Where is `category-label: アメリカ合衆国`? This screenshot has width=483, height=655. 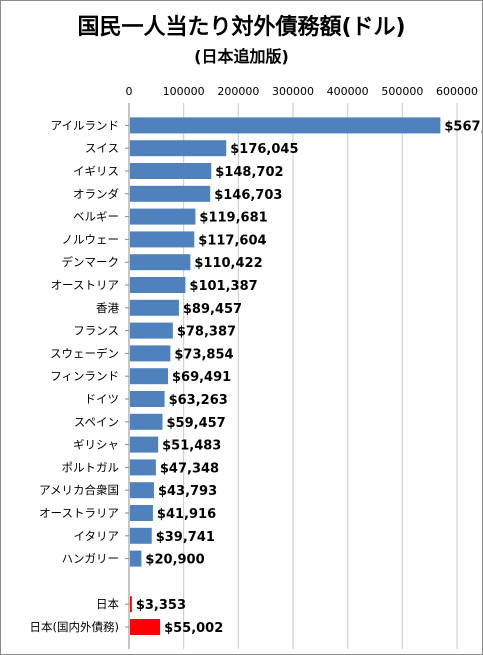 category-label: アメリカ合衆国 is located at coordinates (79, 490).